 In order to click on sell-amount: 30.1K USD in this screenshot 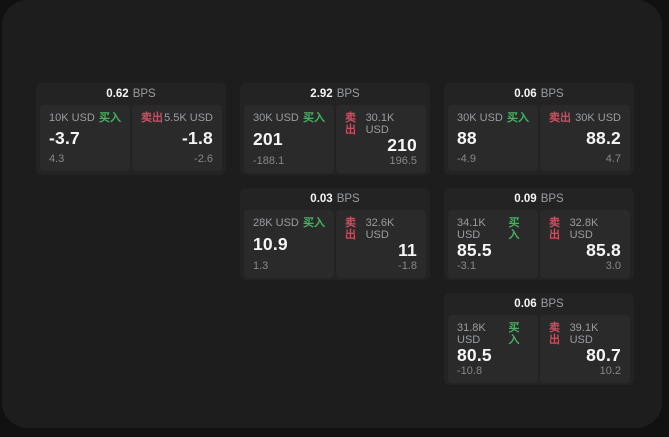, I will do `click(380, 124)`.